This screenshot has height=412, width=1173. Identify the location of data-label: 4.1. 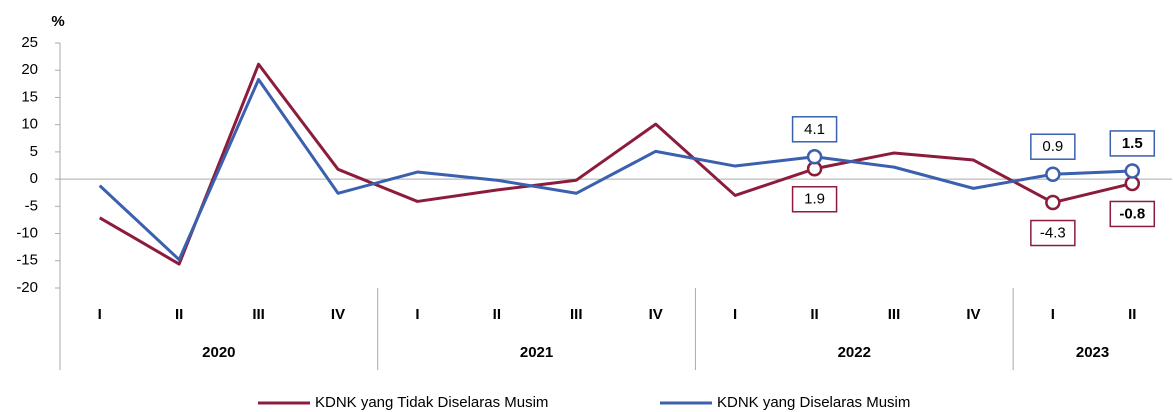
(814, 129).